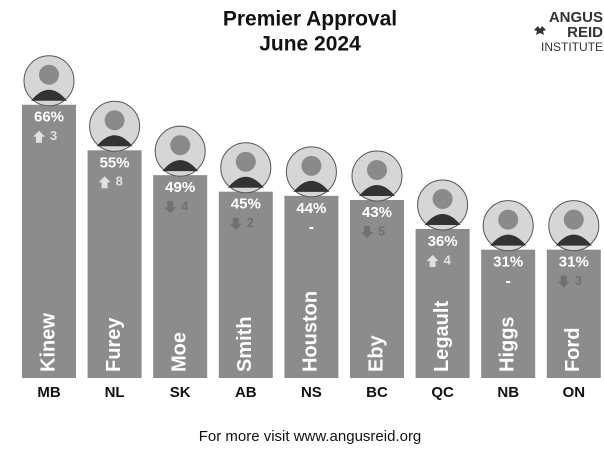  I want to click on x-tick-label: NL, so click(115, 392).